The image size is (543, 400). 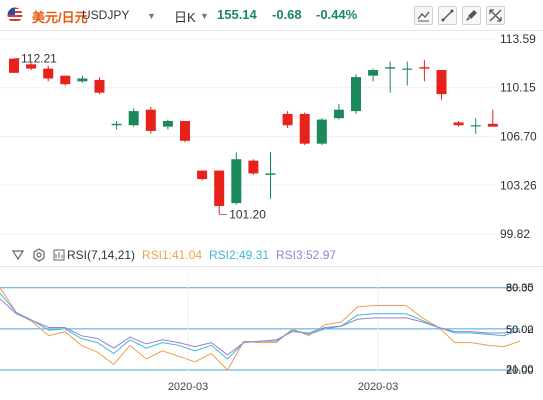 I want to click on rsi-y-tick-label: 80.35, so click(x=520, y=288).